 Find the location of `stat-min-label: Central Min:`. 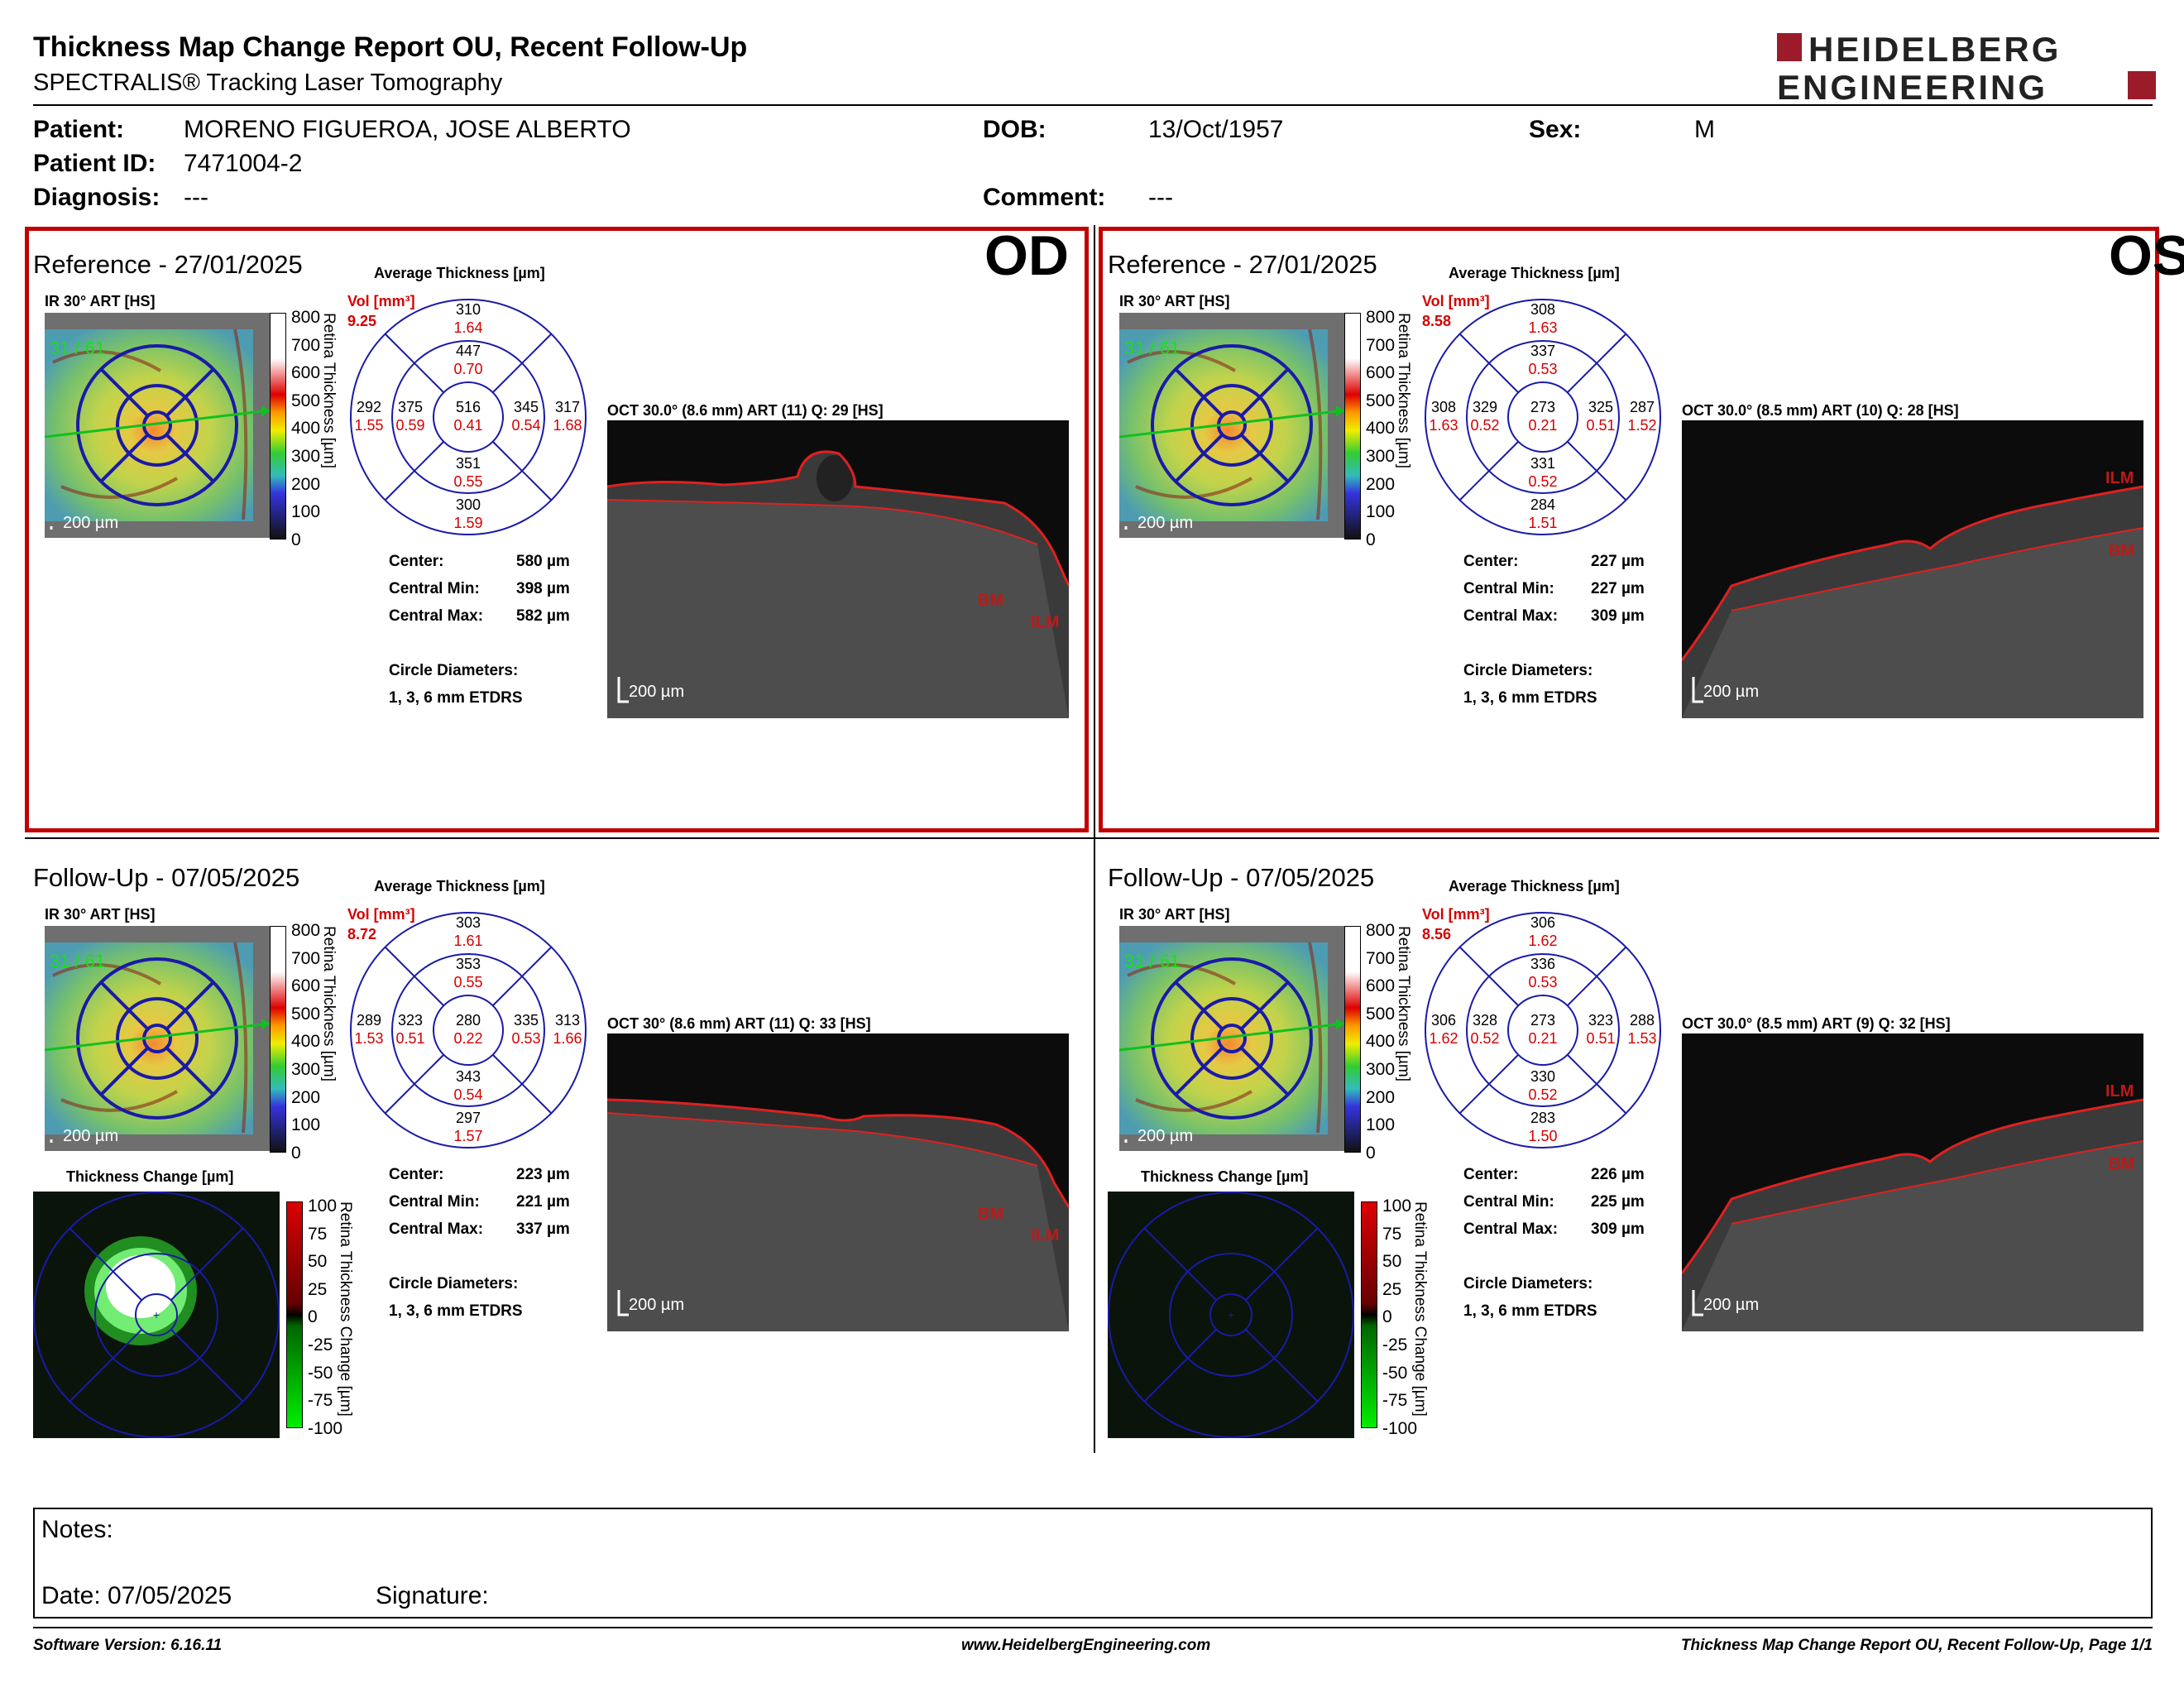

stat-min-label: Central Min: is located at coordinates (434, 588).